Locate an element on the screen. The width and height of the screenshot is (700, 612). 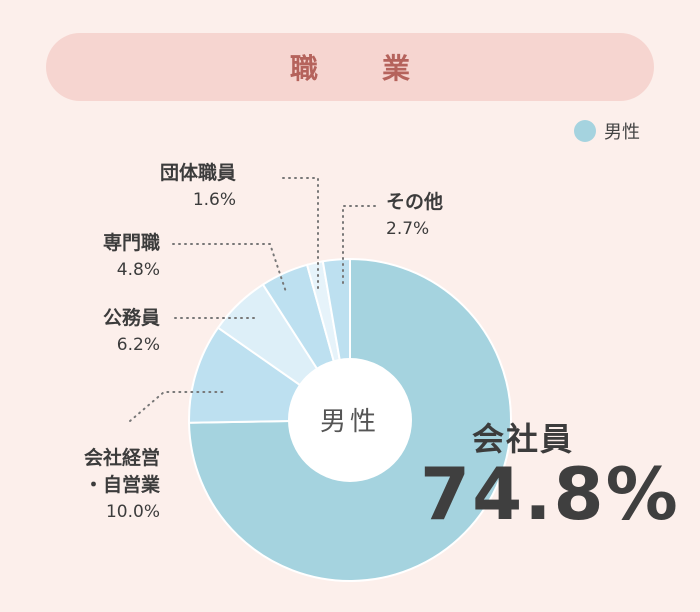
label-koumuin-pct: 6.2% is located at coordinates (138, 345).